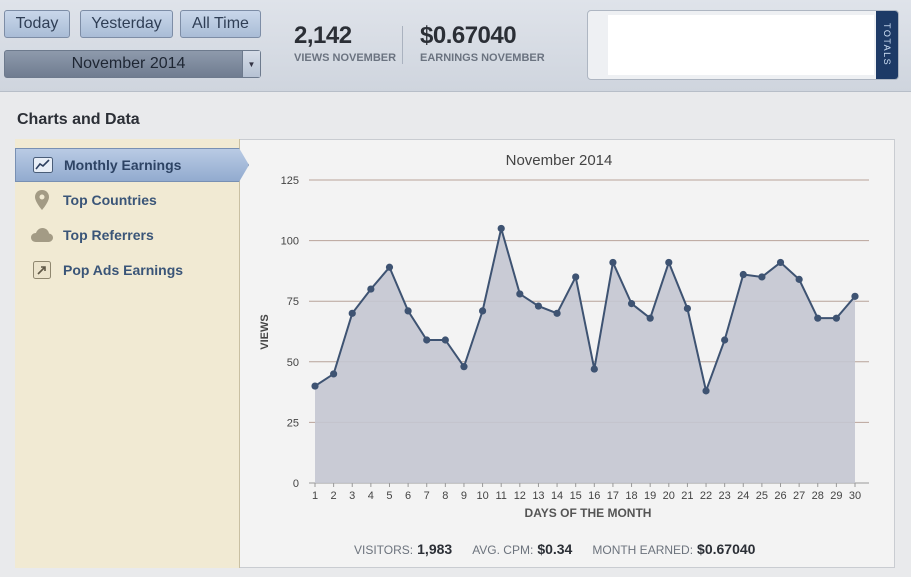  Describe the element at coordinates (126, 24) in the screenshot. I see `yesterday-button: Yesterday` at that location.